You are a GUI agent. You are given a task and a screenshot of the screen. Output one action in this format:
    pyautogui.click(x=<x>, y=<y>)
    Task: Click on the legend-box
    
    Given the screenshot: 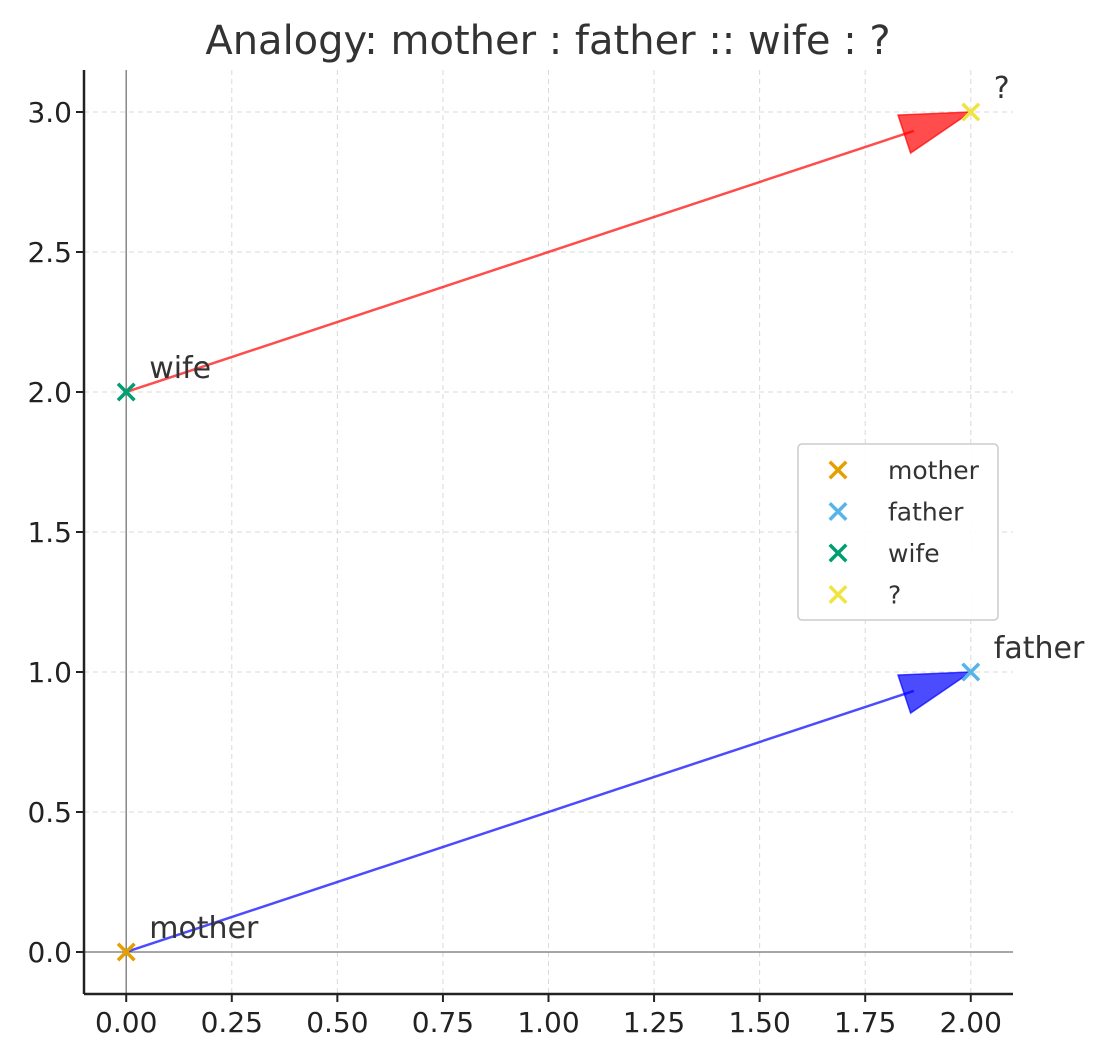 What is the action you would take?
    pyautogui.click(x=898, y=532)
    